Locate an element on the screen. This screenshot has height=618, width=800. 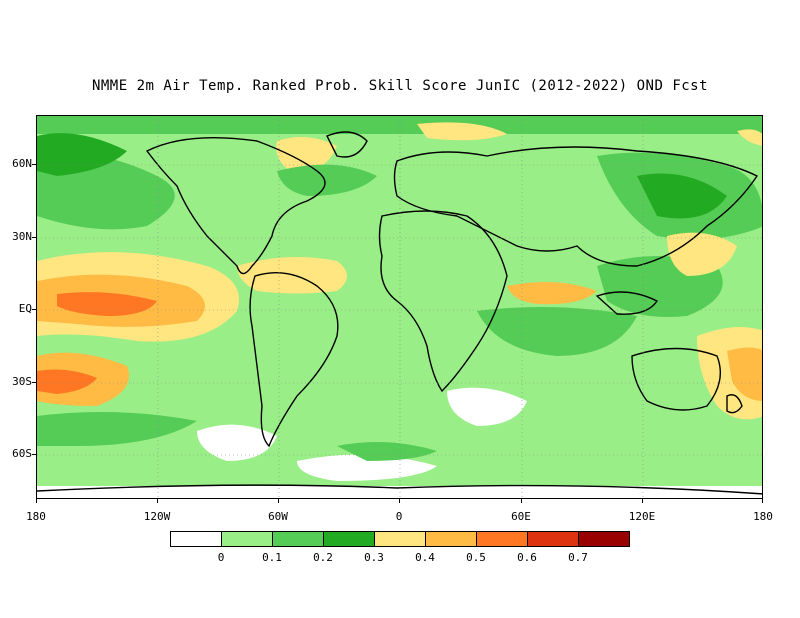
north-america-outline is located at coordinates (235, 205).